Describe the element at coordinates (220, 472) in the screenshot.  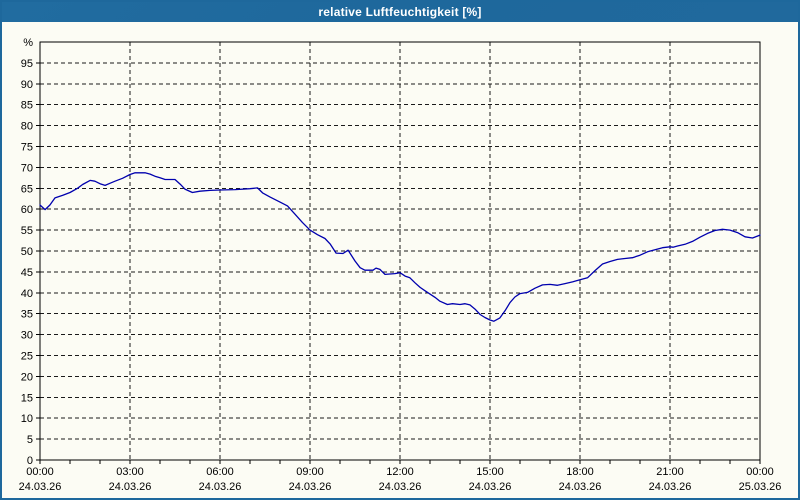
I see `x-tick-time-label: 06:00` at that location.